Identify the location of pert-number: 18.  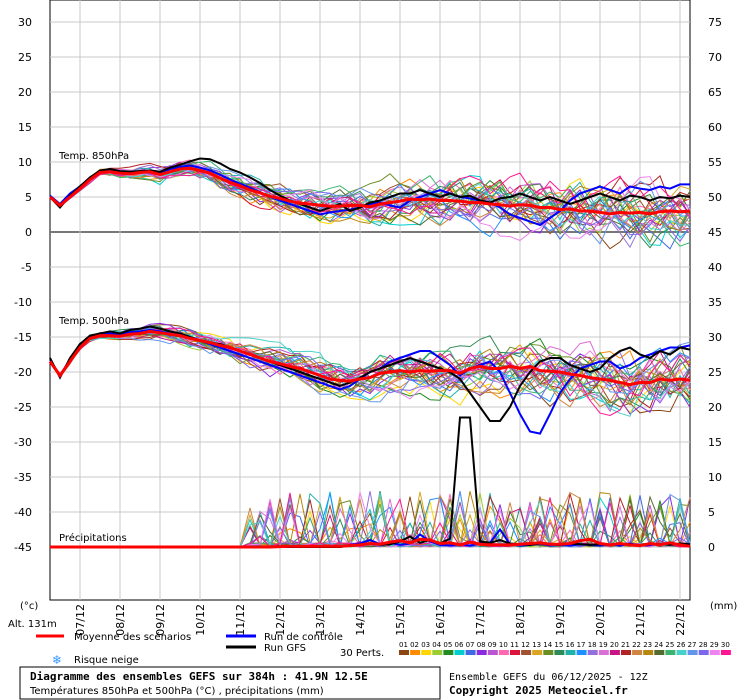
(592, 645).